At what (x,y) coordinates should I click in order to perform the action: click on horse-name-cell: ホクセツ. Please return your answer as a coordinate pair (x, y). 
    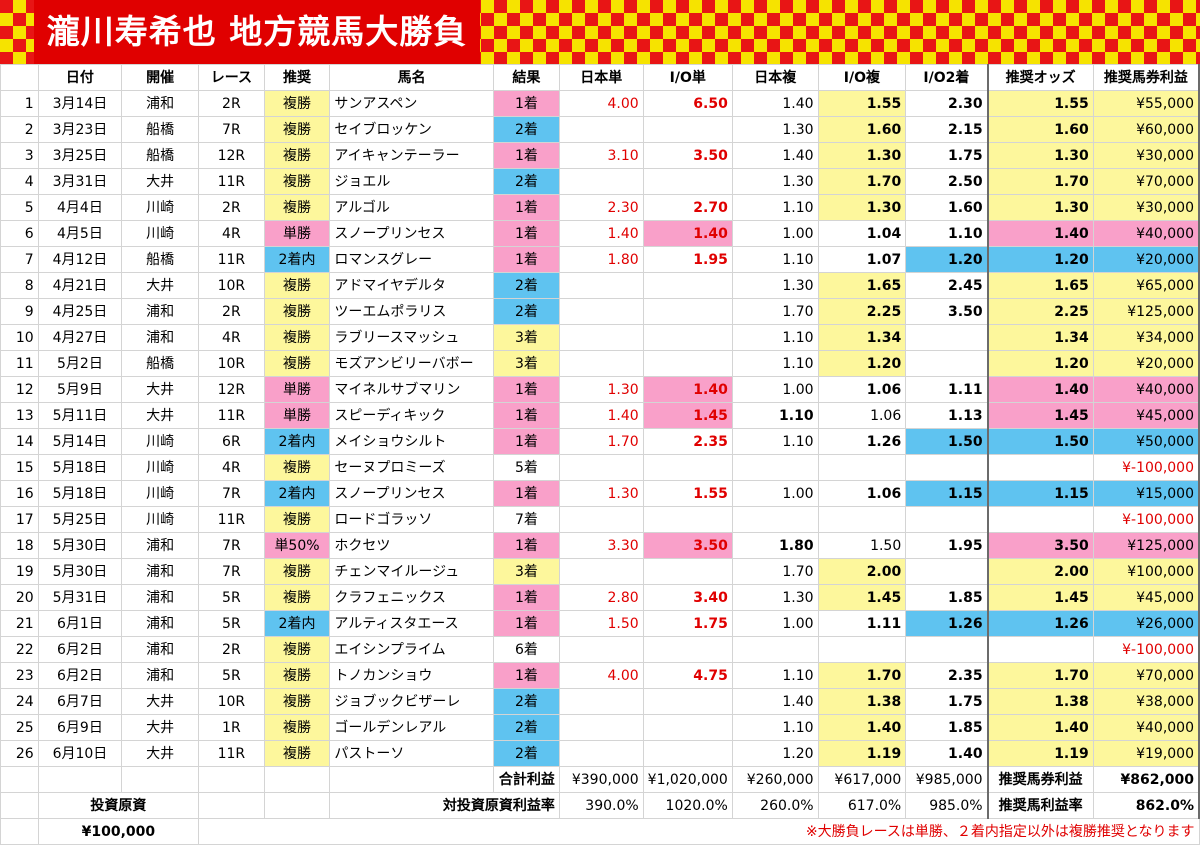
    Looking at the image, I should click on (411, 545).